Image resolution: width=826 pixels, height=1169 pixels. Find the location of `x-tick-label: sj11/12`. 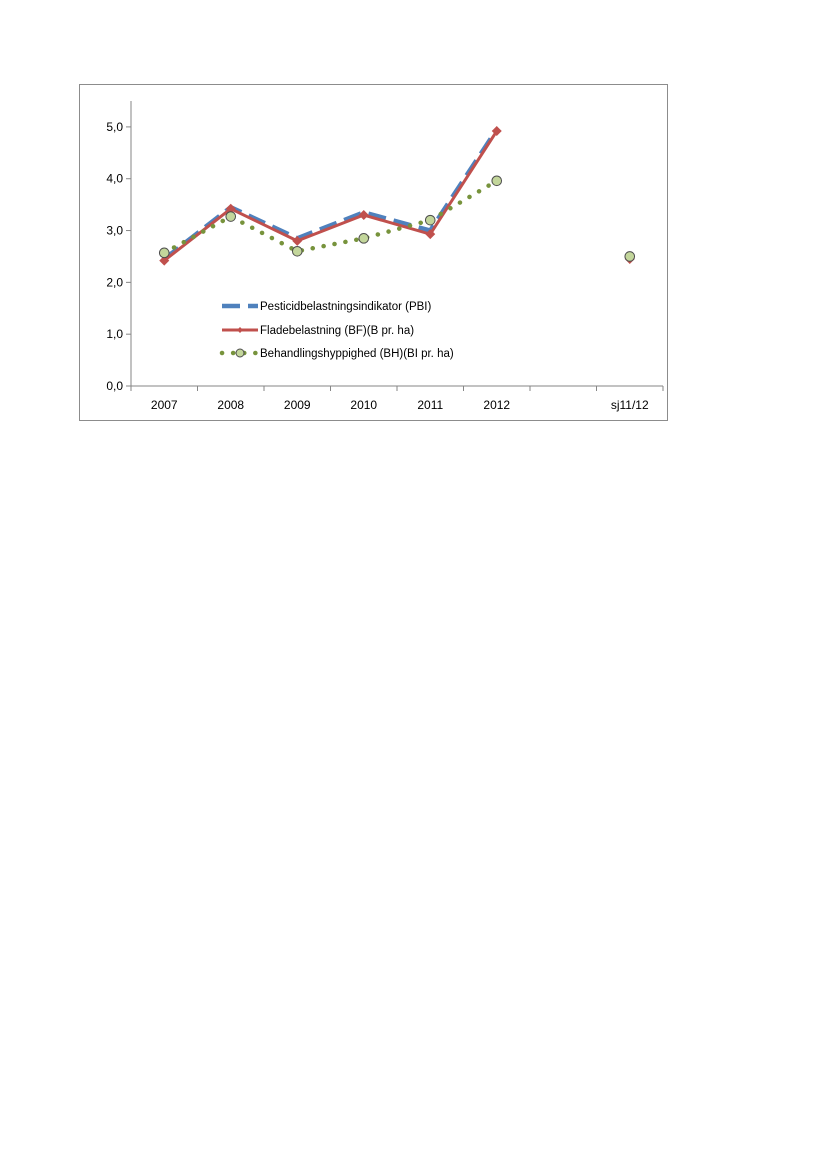

x-tick-label: sj11/12 is located at coordinates (630, 405).